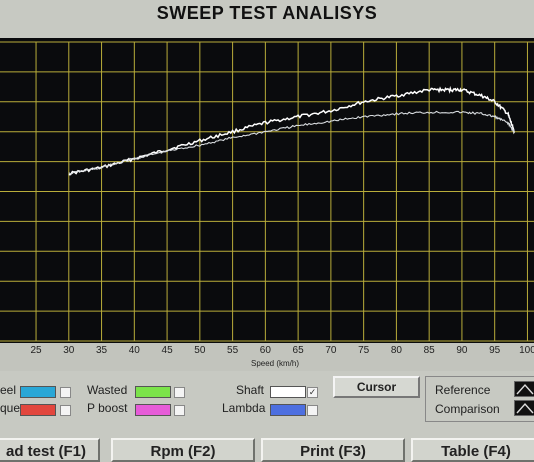 The width and height of the screenshot is (534, 462). I want to click on x-tick-label: 65, so click(298, 350).